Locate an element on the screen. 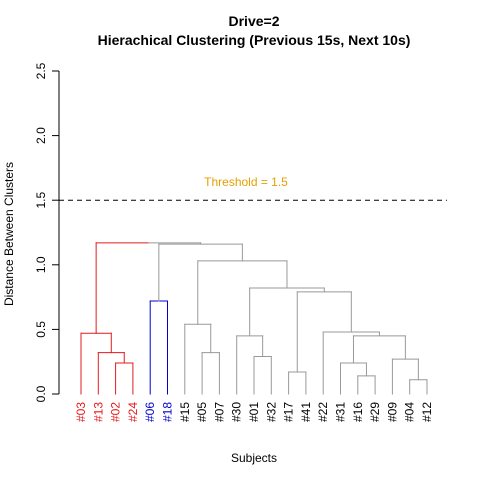  y-axis: 0.0 0.5 1.0 1.5 2.0 2.5 is located at coordinates (47, 232).